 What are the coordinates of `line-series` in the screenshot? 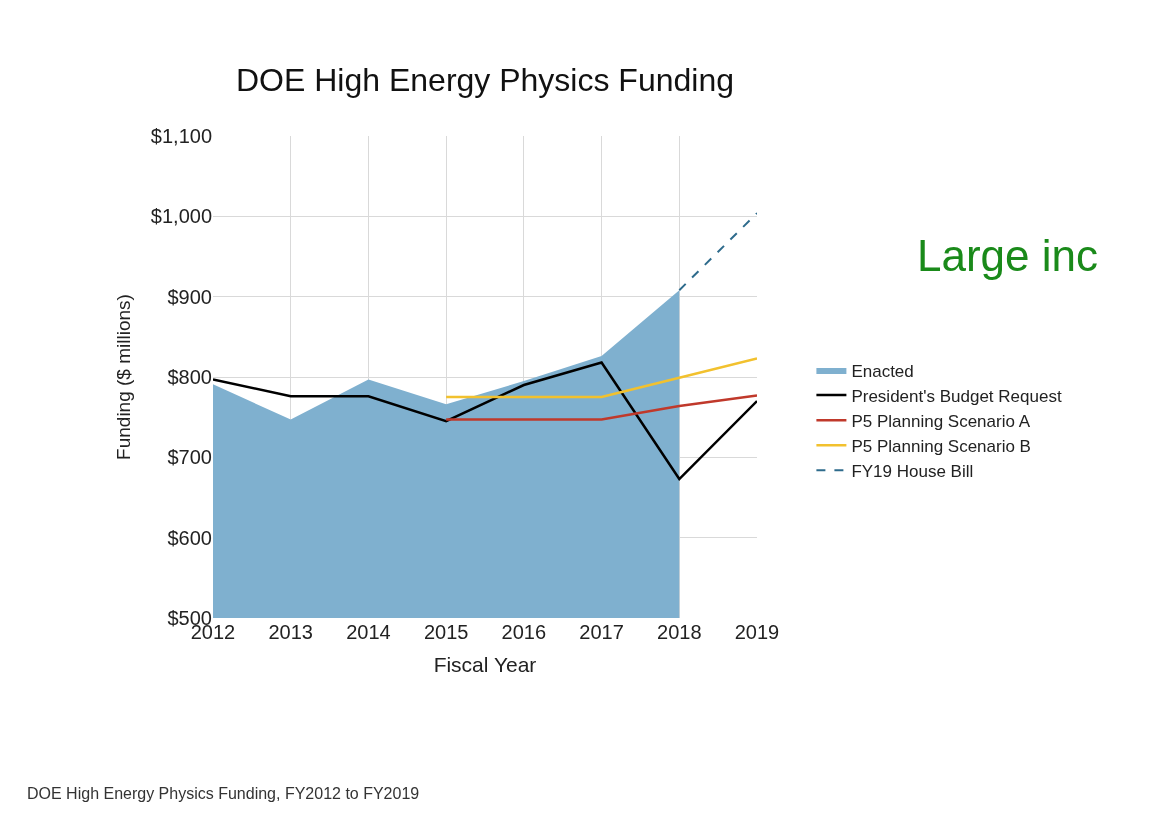 It's located at (485, 421).